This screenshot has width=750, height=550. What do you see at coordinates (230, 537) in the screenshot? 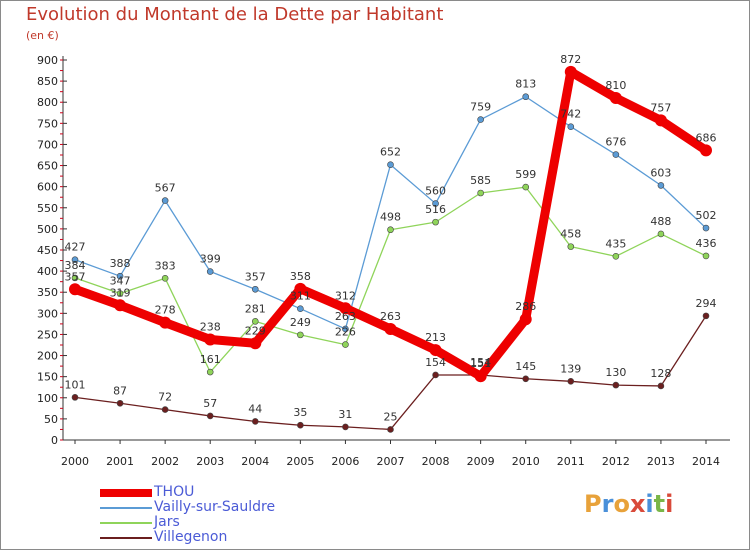
I see `legend-item-villegenon: Villegenon` at bounding box center [230, 537].